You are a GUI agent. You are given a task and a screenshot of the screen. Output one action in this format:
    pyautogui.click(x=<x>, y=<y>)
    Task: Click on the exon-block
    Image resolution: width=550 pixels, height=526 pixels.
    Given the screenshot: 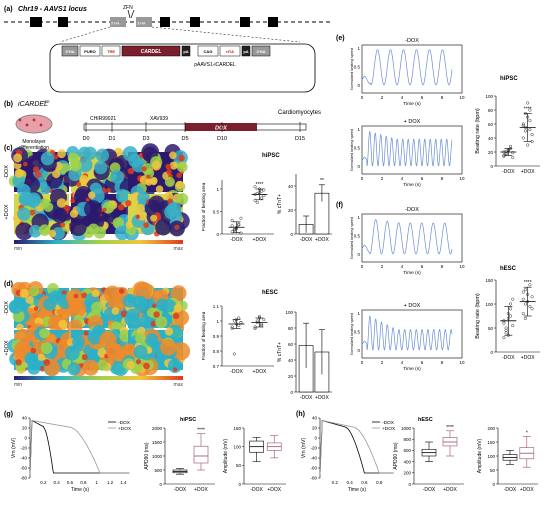 What is the action you would take?
    pyautogui.click(x=273, y=22)
    